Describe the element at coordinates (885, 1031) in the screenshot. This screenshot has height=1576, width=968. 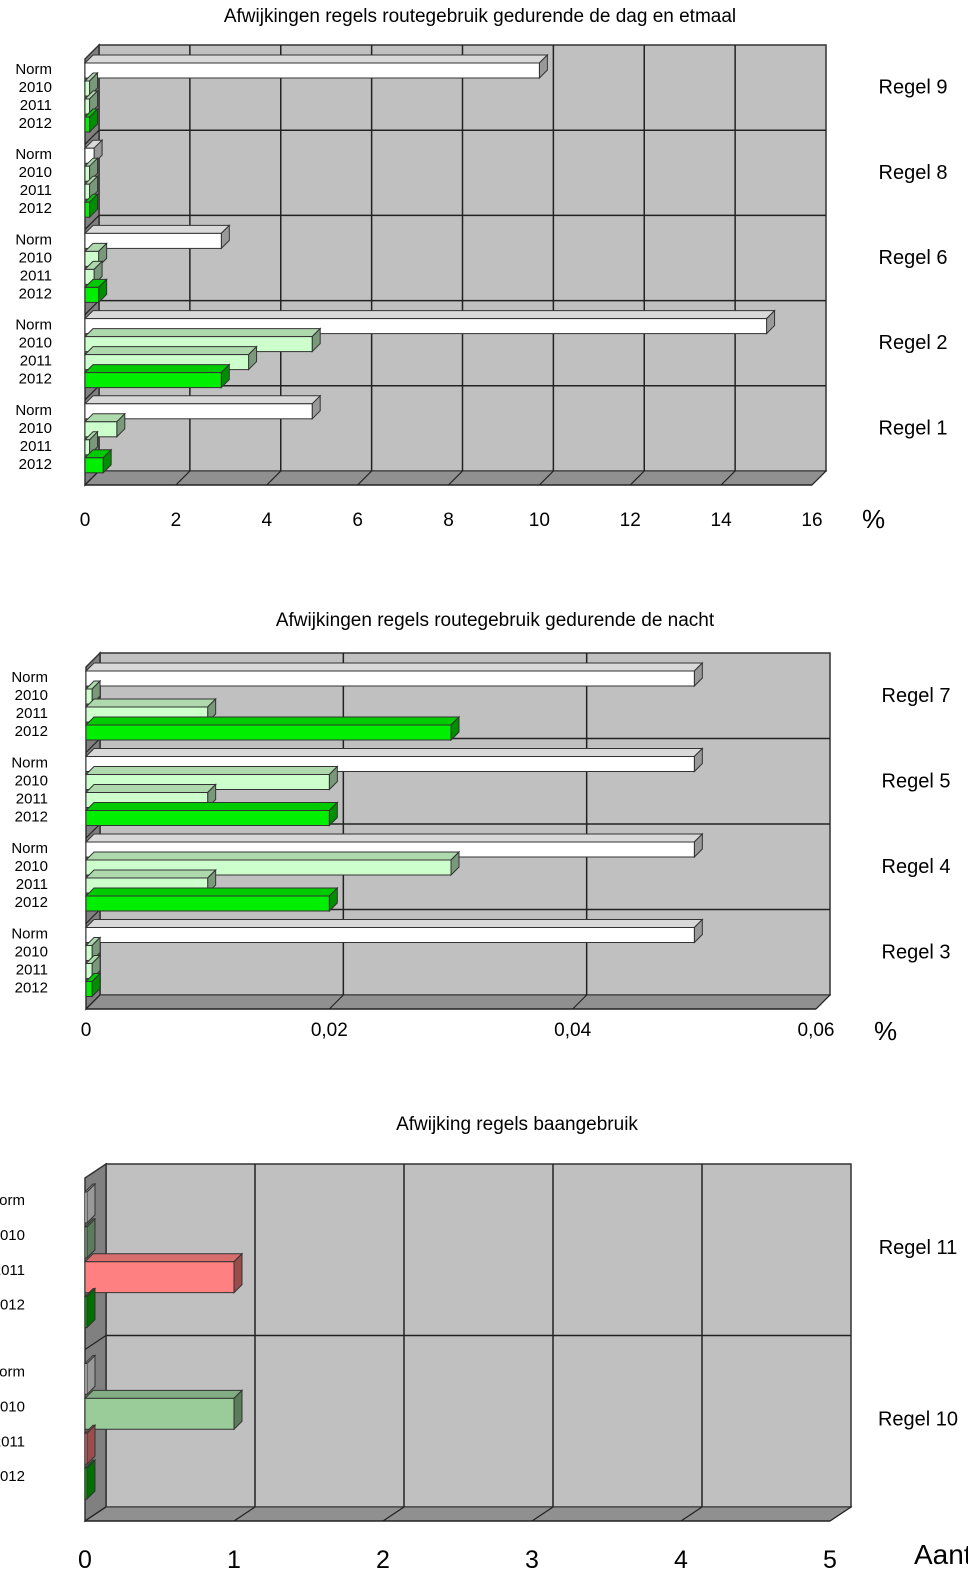
I see `unit-label: %` at that location.